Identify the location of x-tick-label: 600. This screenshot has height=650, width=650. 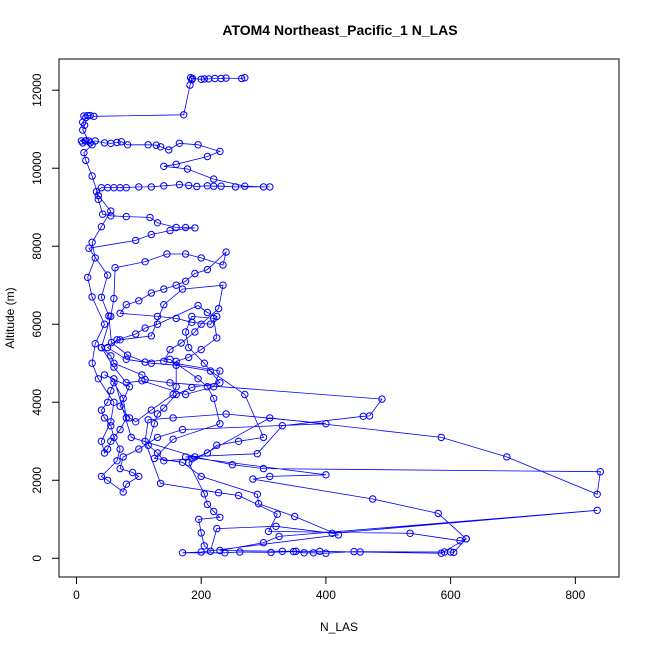
(451, 595).